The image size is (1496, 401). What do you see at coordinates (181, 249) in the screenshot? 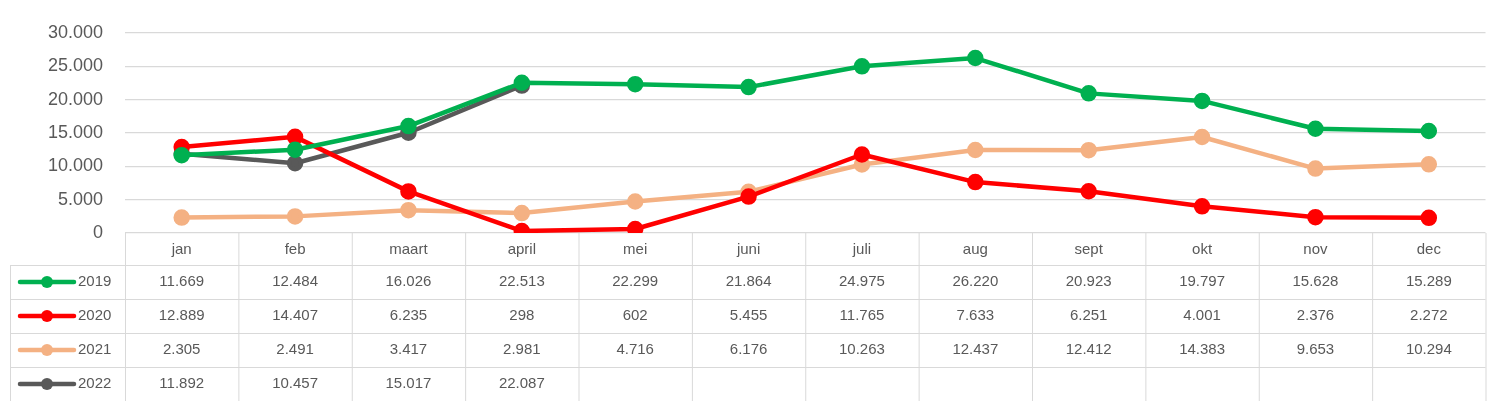
I see `x-tick-label: jan` at bounding box center [181, 249].